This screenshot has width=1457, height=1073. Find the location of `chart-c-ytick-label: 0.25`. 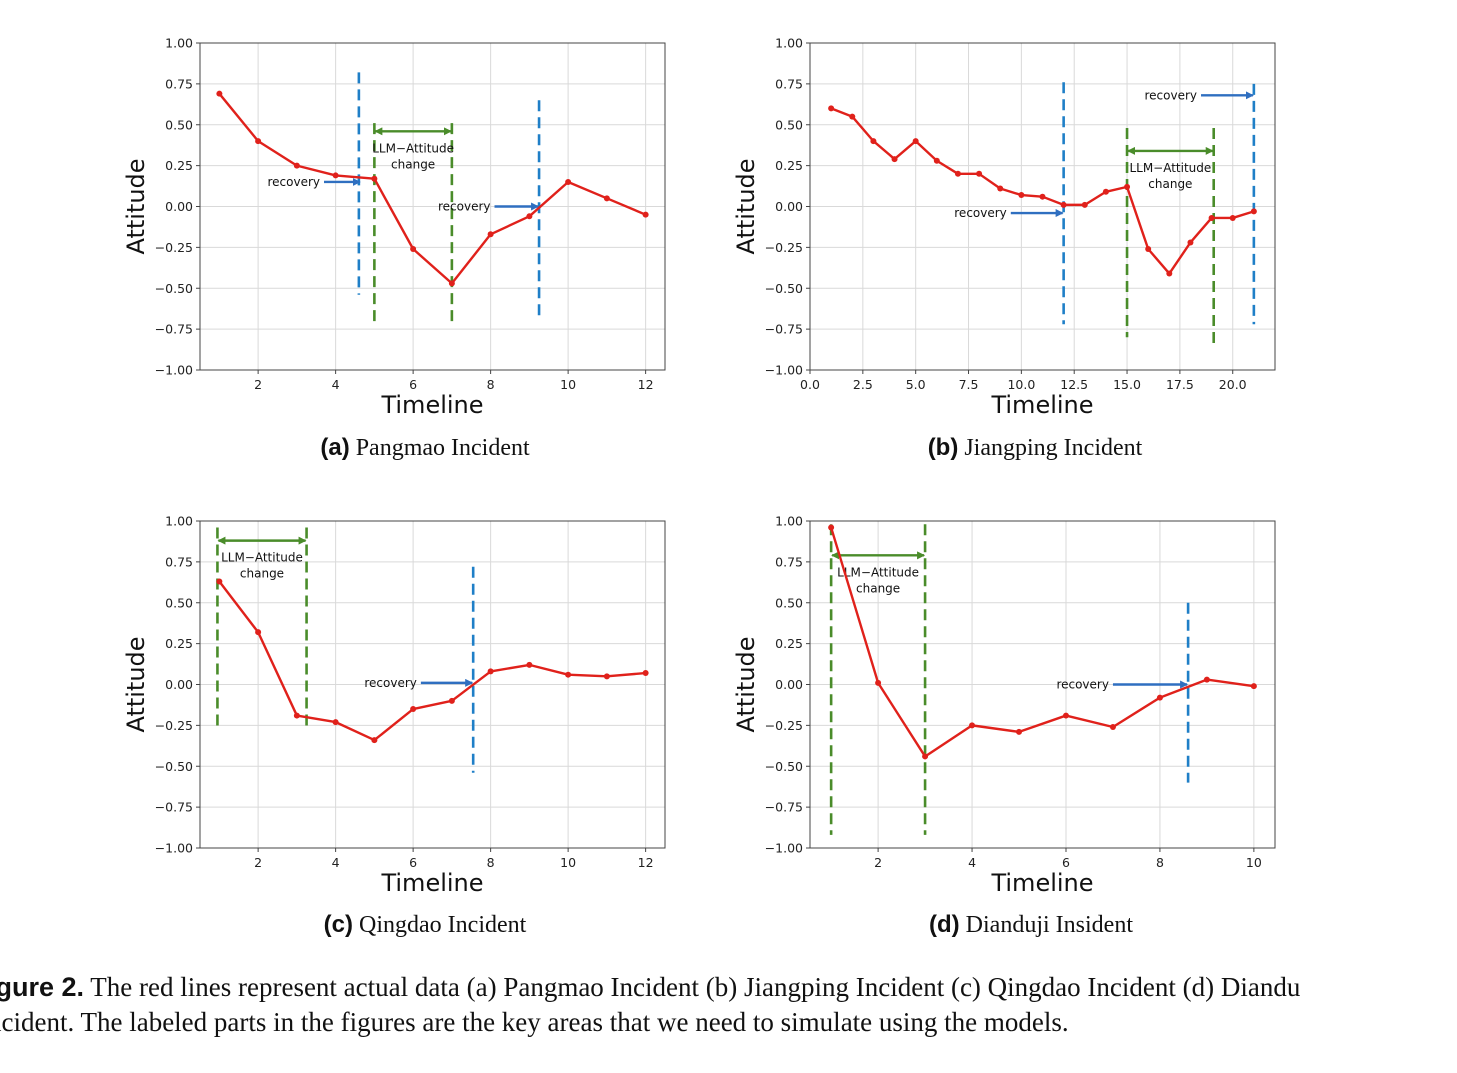

chart-c-ytick-label: 0.25 is located at coordinates (179, 643).